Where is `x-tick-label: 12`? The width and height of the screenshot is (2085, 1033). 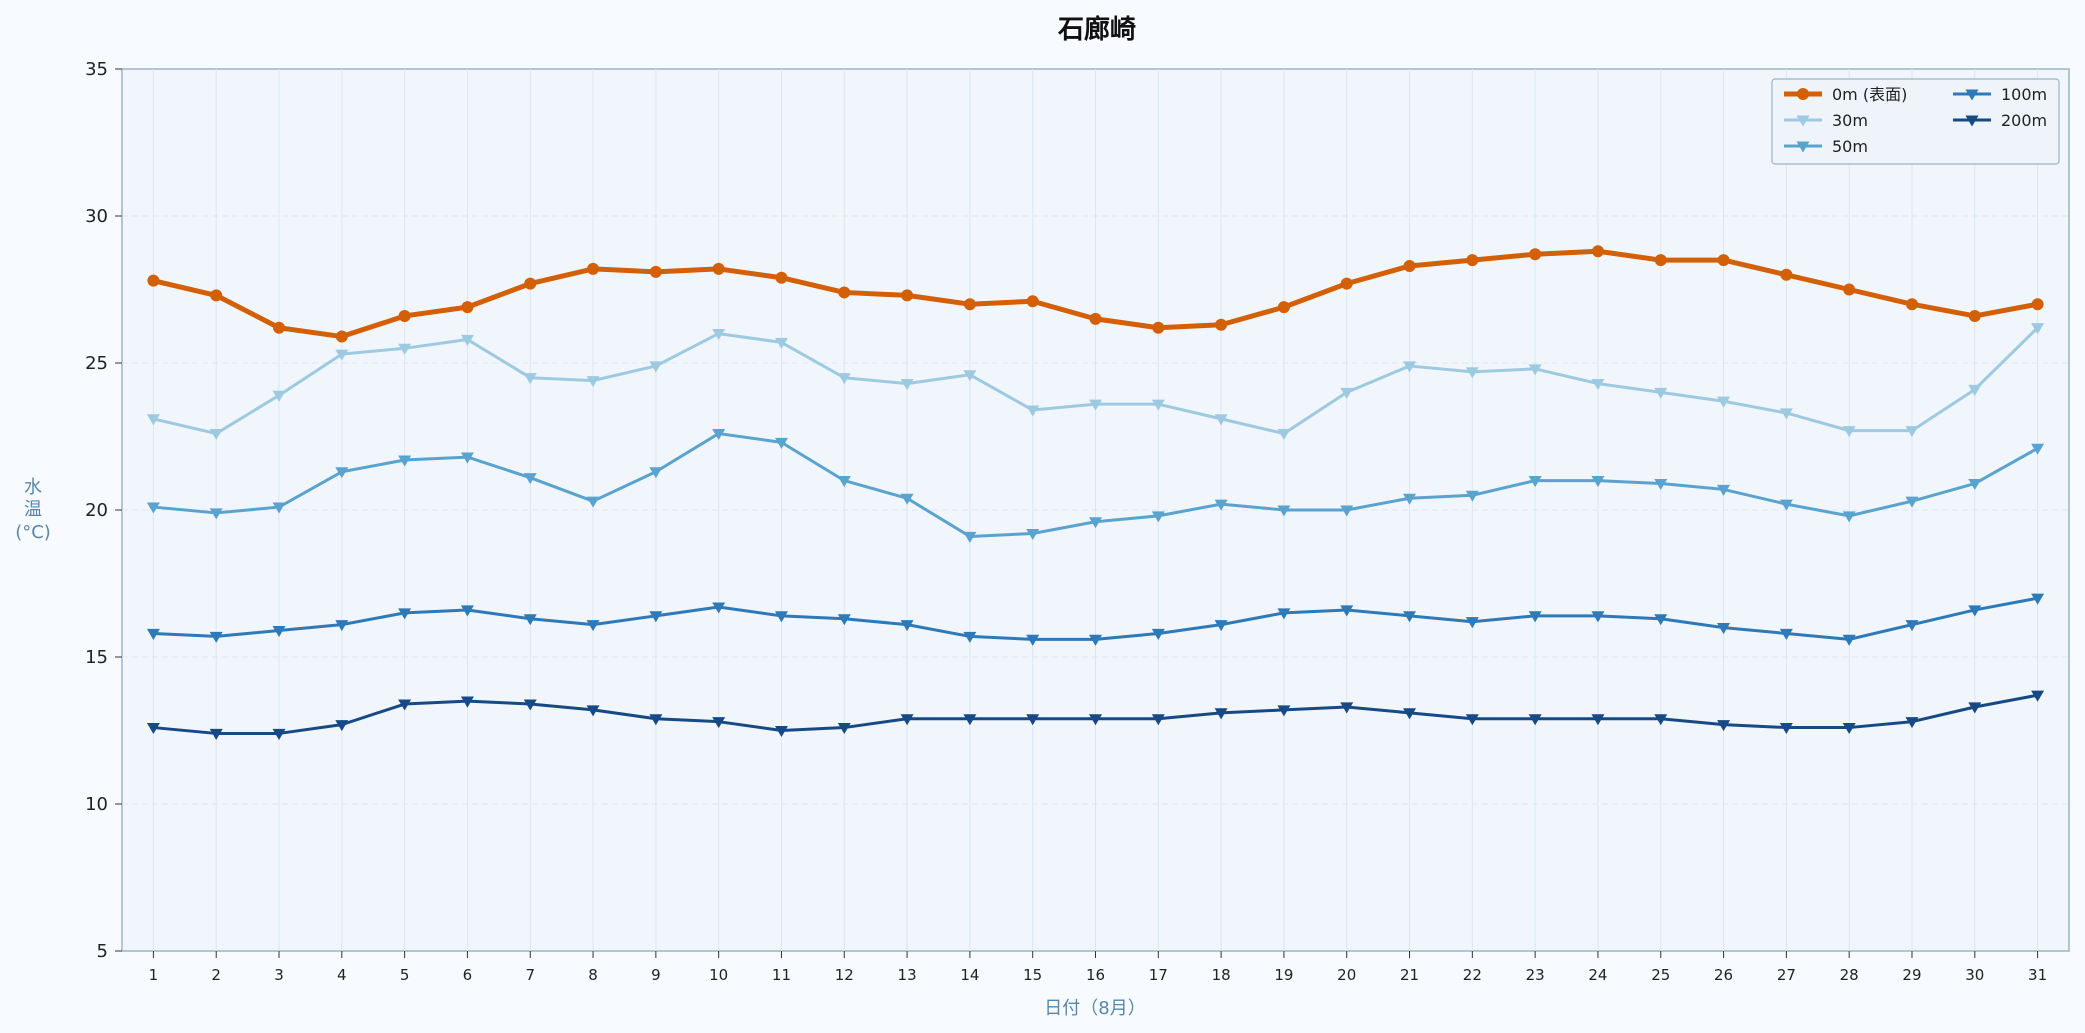
x-tick-label: 12 is located at coordinates (844, 975).